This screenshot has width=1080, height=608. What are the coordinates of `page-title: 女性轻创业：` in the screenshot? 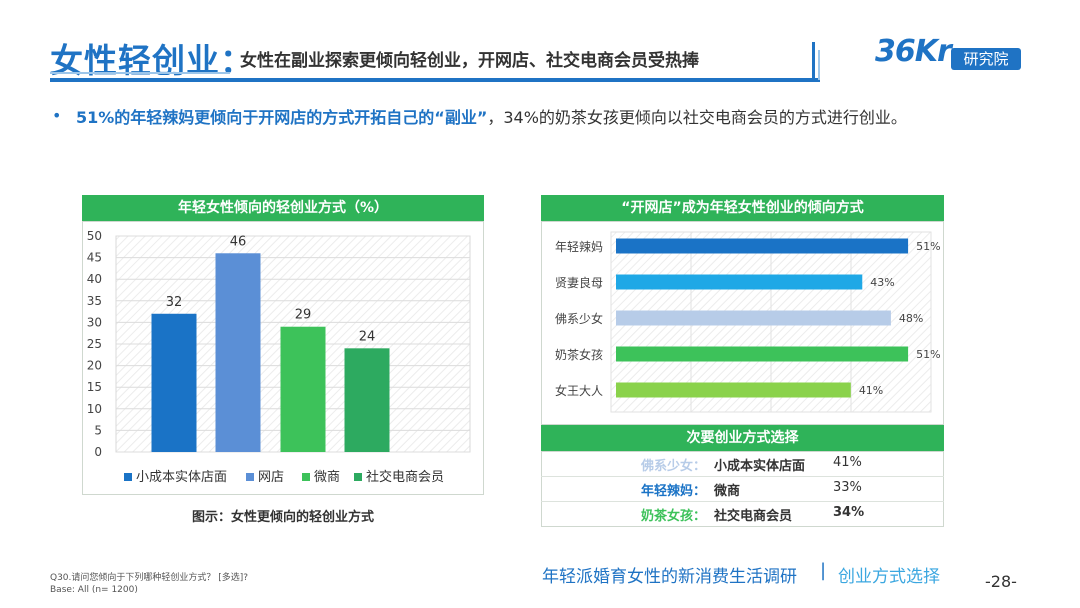 It's located at (152, 60).